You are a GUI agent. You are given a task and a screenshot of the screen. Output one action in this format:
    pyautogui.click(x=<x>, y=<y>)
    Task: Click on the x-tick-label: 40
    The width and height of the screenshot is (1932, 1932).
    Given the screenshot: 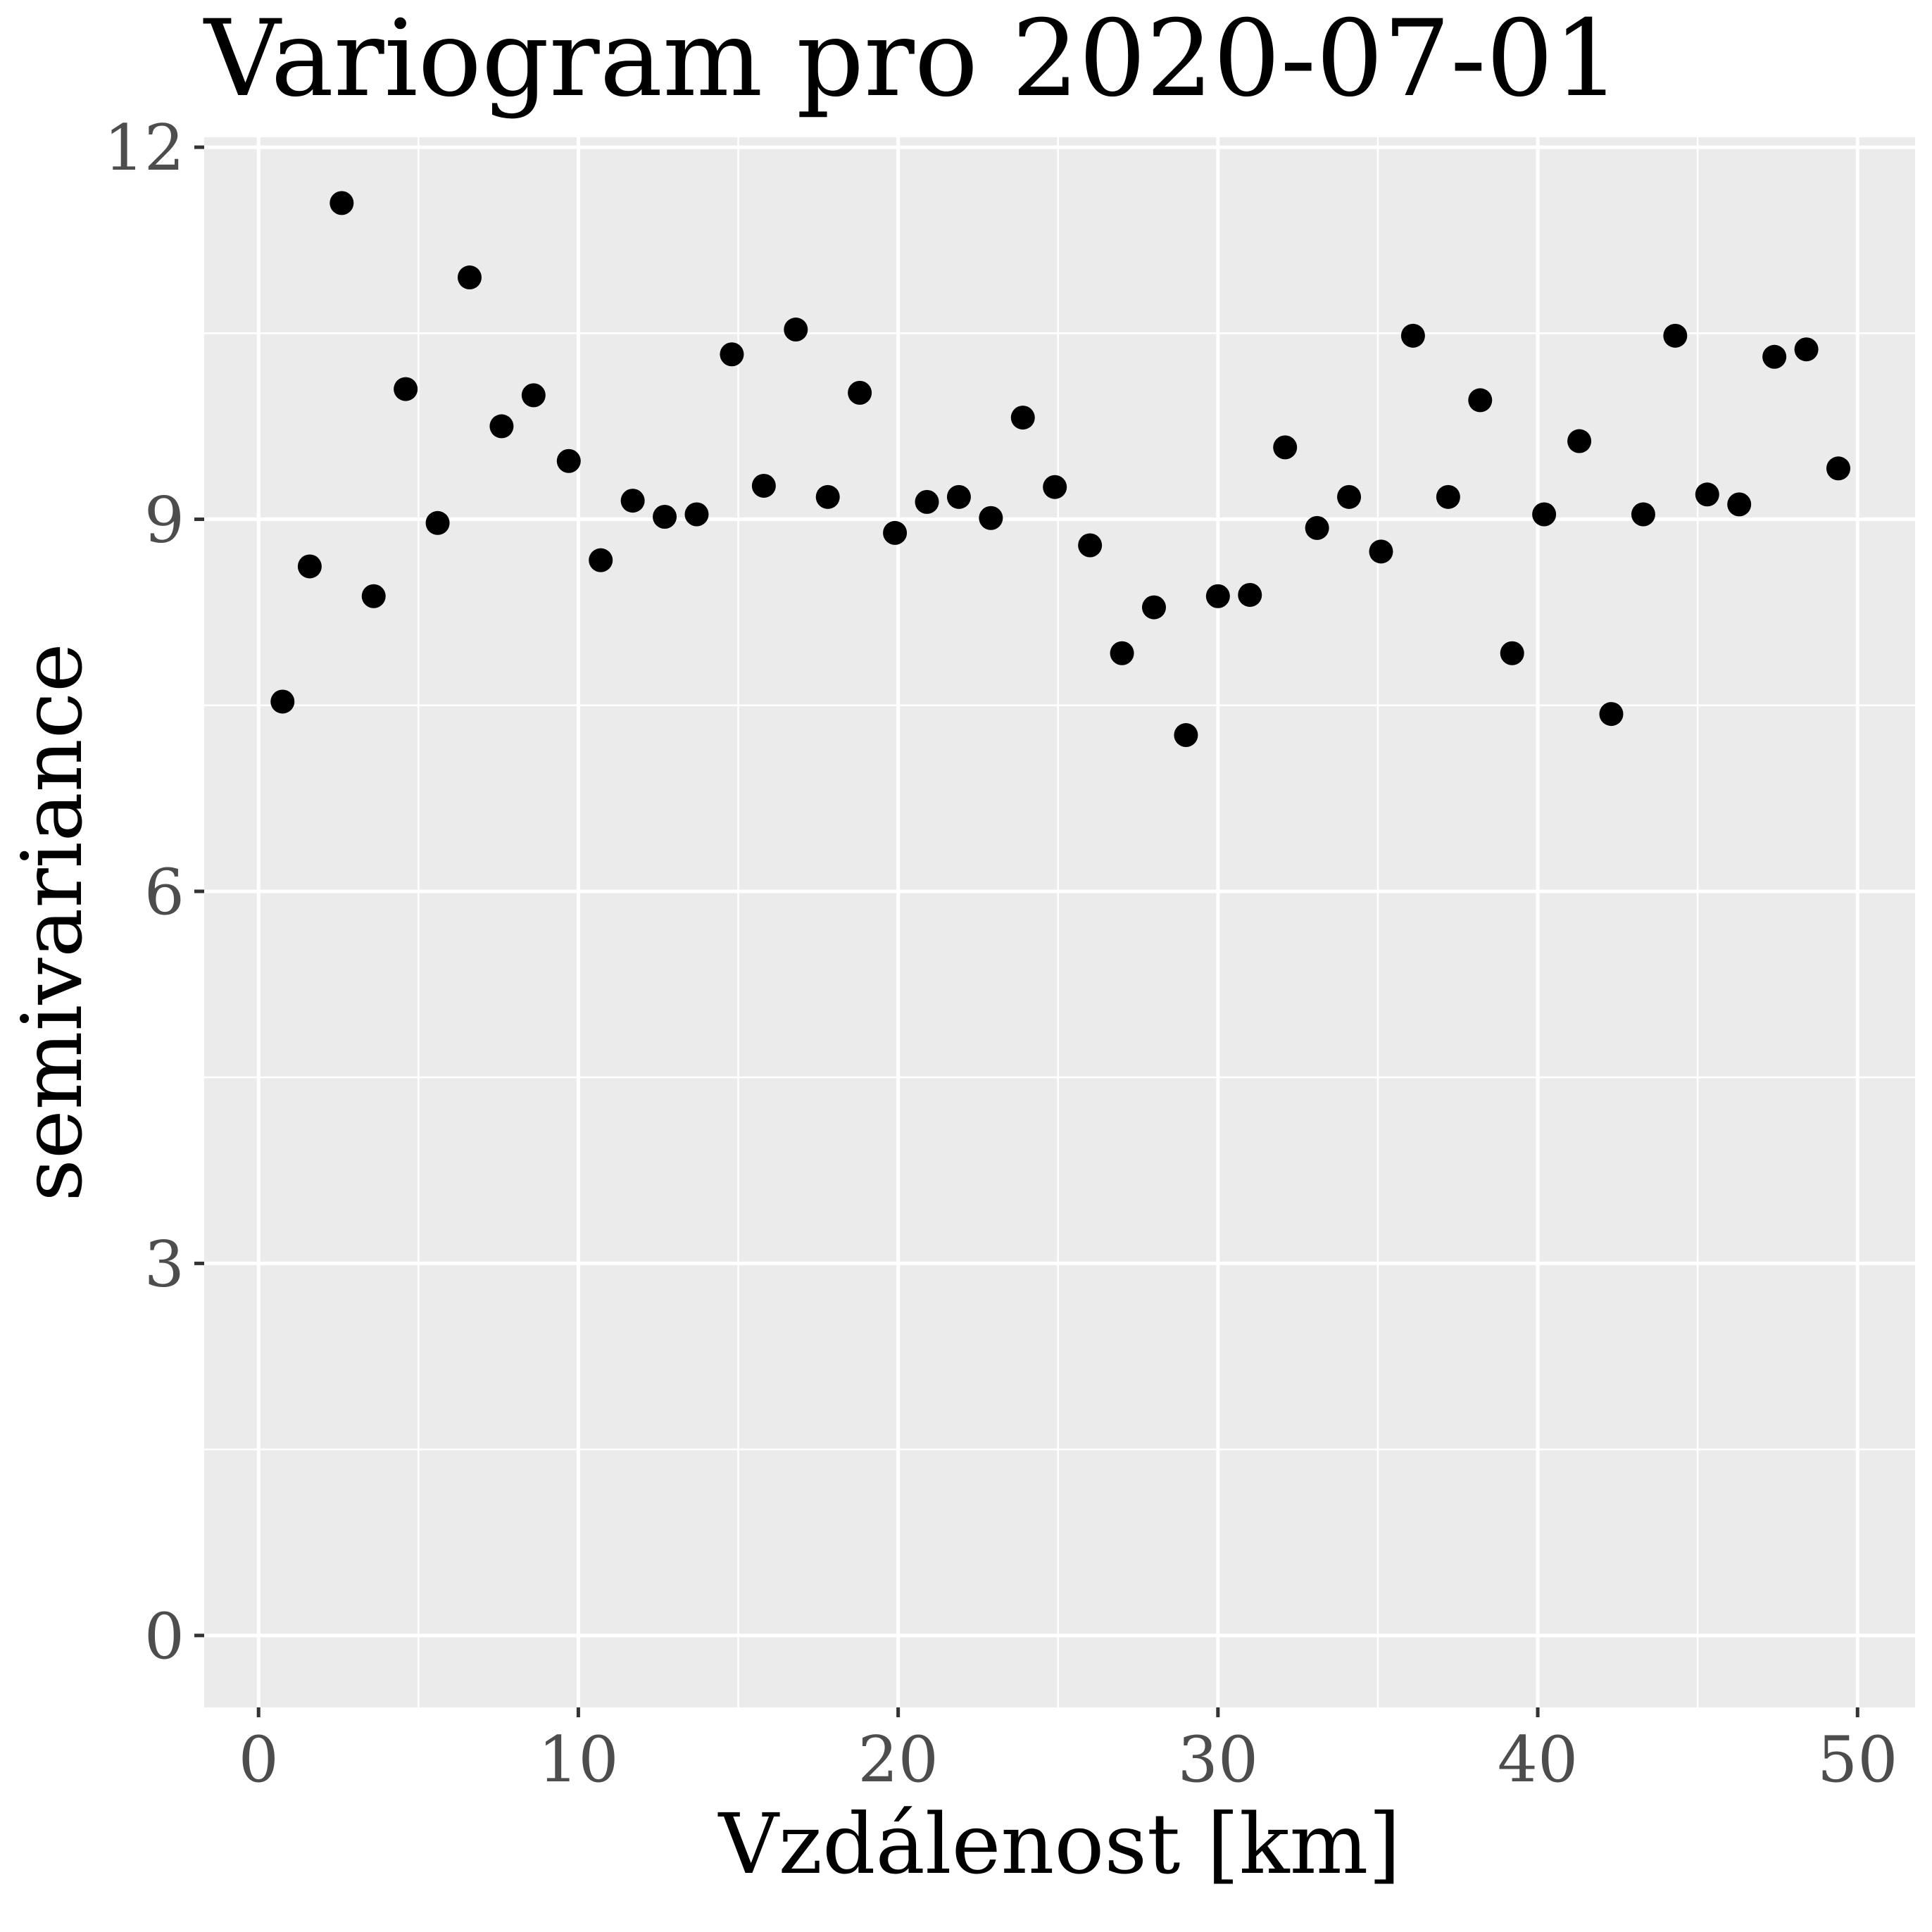 What is the action you would take?
    pyautogui.click(x=1538, y=1760)
    